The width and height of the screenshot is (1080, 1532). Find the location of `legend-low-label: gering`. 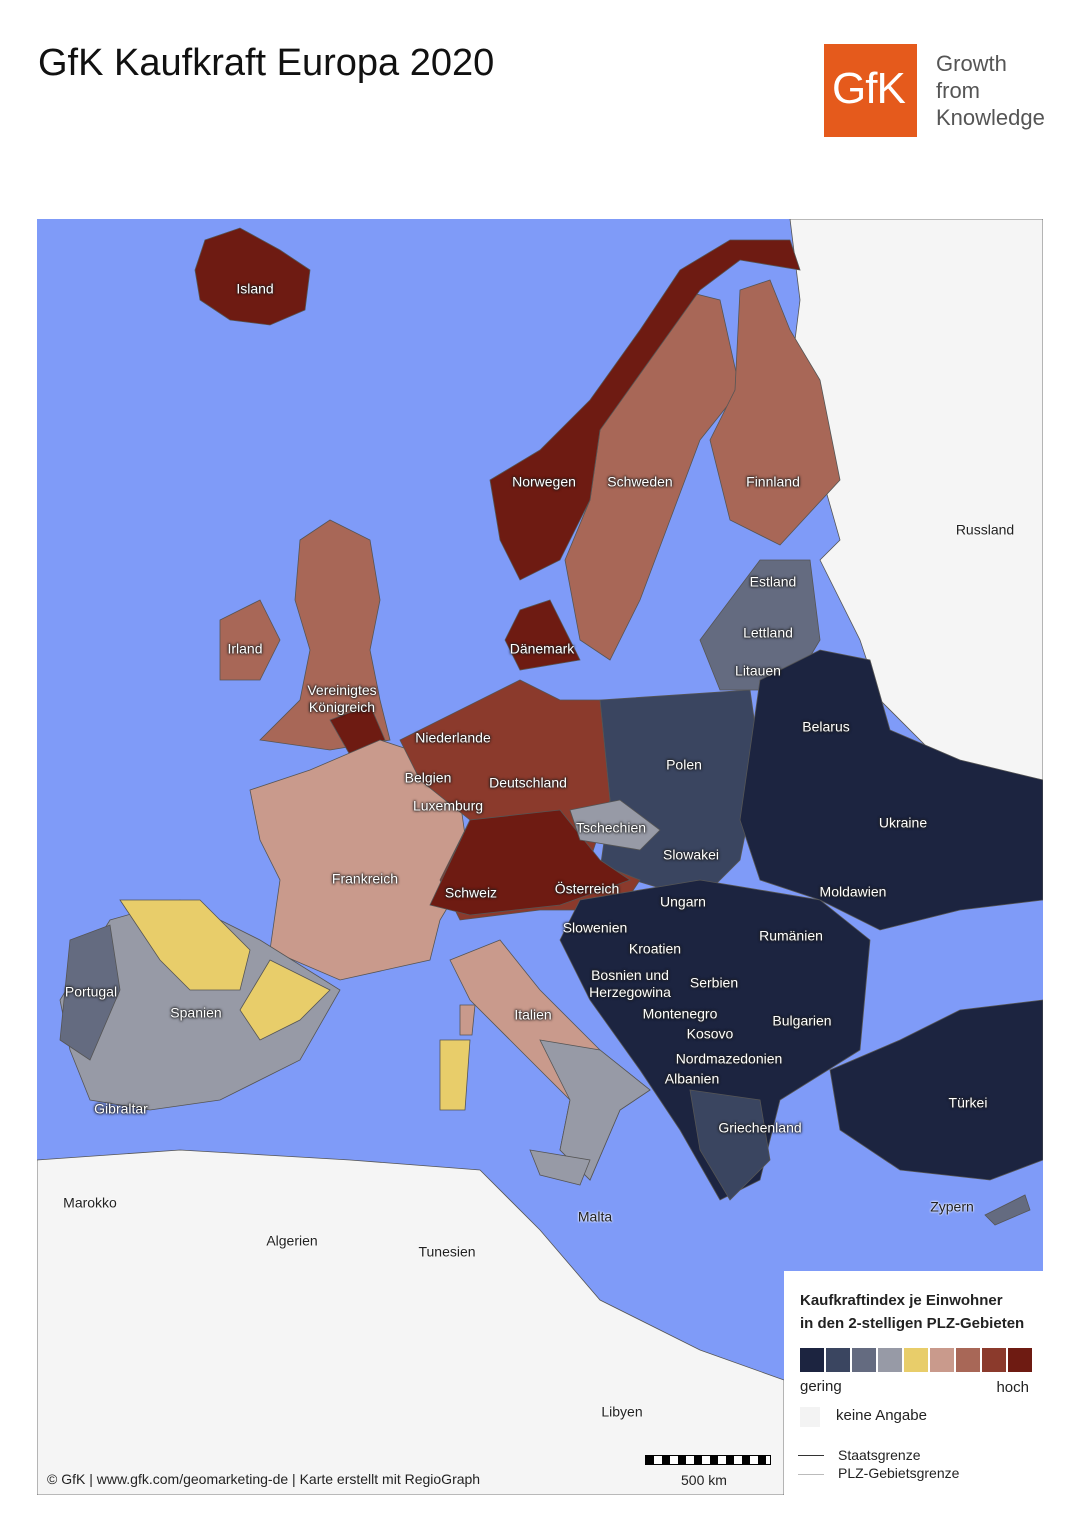

legend-low-label: gering is located at coordinates (821, 1386).